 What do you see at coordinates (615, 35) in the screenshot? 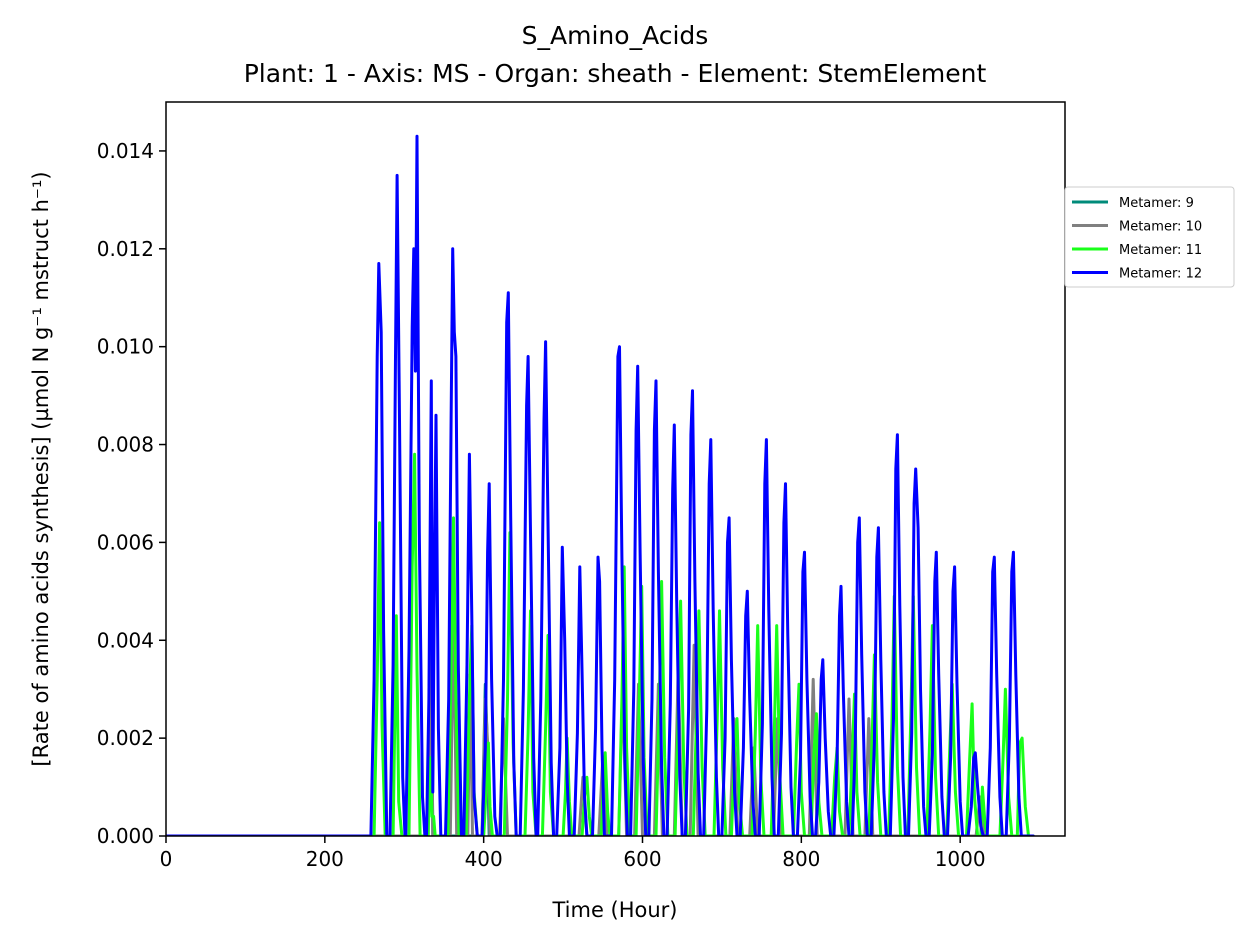
I see `chart-title: S_Amino_Acids` at bounding box center [615, 35].